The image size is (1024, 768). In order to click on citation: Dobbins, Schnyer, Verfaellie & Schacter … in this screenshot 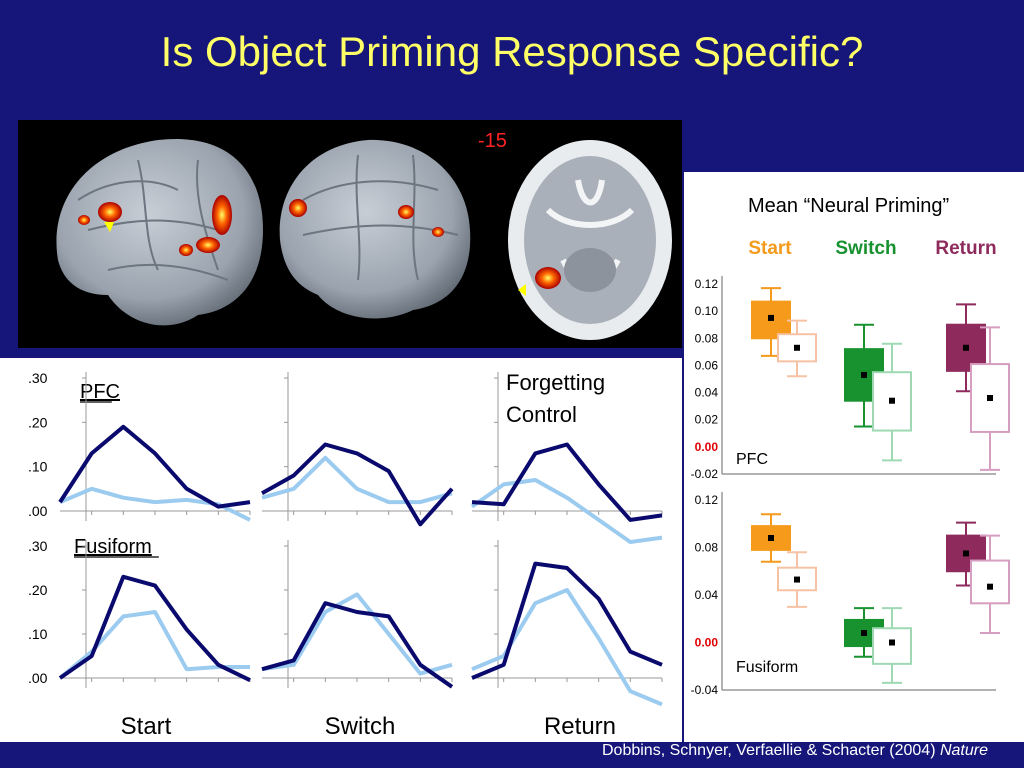, I will do `click(795, 751)`.